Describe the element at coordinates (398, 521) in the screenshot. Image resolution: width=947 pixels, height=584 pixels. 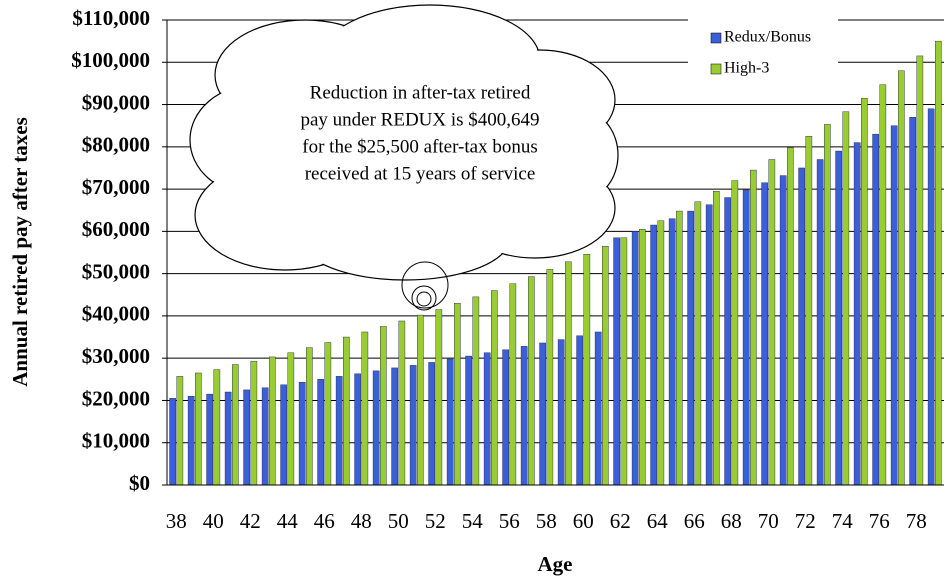
I see `x-tick-label: 50` at that location.